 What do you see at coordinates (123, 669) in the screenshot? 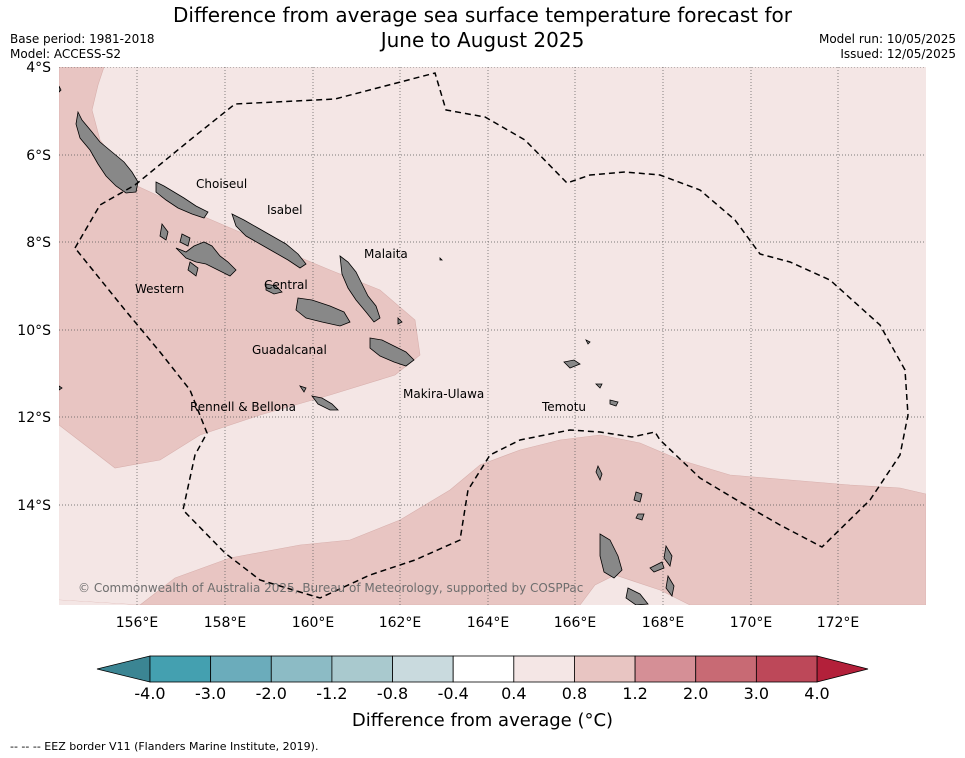
I see `colorbar-under-arrow` at bounding box center [123, 669].